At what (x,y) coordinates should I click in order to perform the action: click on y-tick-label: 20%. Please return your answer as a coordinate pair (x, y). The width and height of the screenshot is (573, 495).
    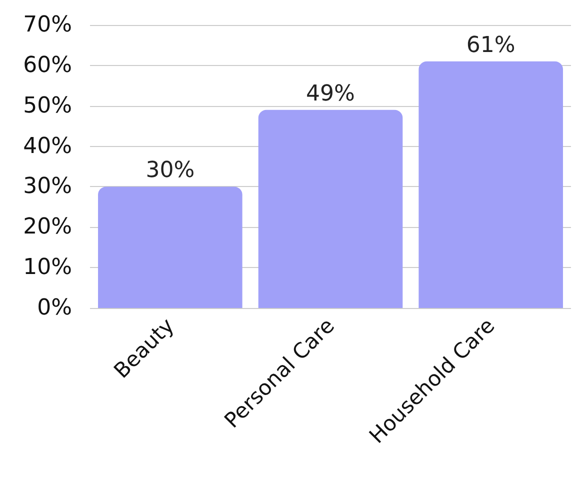
    Looking at the image, I should click on (47, 227).